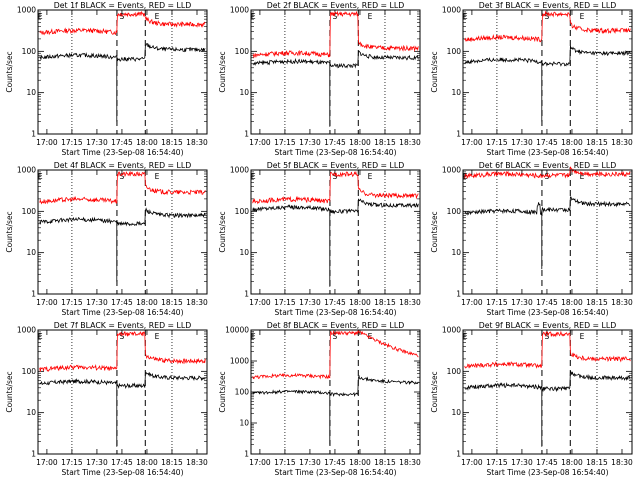 The width and height of the screenshot is (640, 480). I want to click on panel-title: Det 6f BLACK = Events, RED = LLD, so click(548, 165).